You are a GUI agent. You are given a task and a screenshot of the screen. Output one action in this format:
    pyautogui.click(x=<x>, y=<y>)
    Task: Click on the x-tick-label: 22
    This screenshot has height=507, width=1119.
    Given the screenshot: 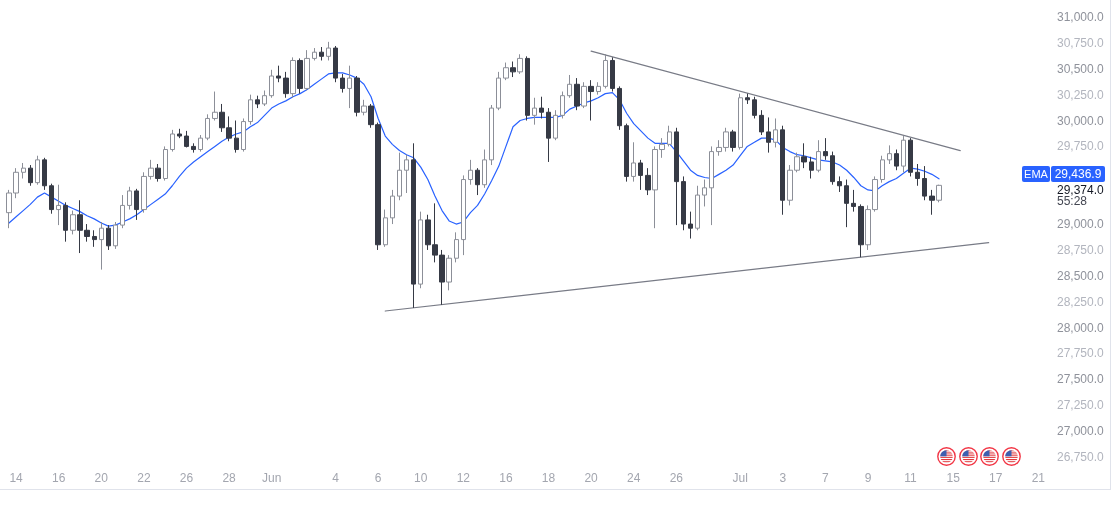 What is the action you would take?
    pyautogui.click(x=144, y=478)
    